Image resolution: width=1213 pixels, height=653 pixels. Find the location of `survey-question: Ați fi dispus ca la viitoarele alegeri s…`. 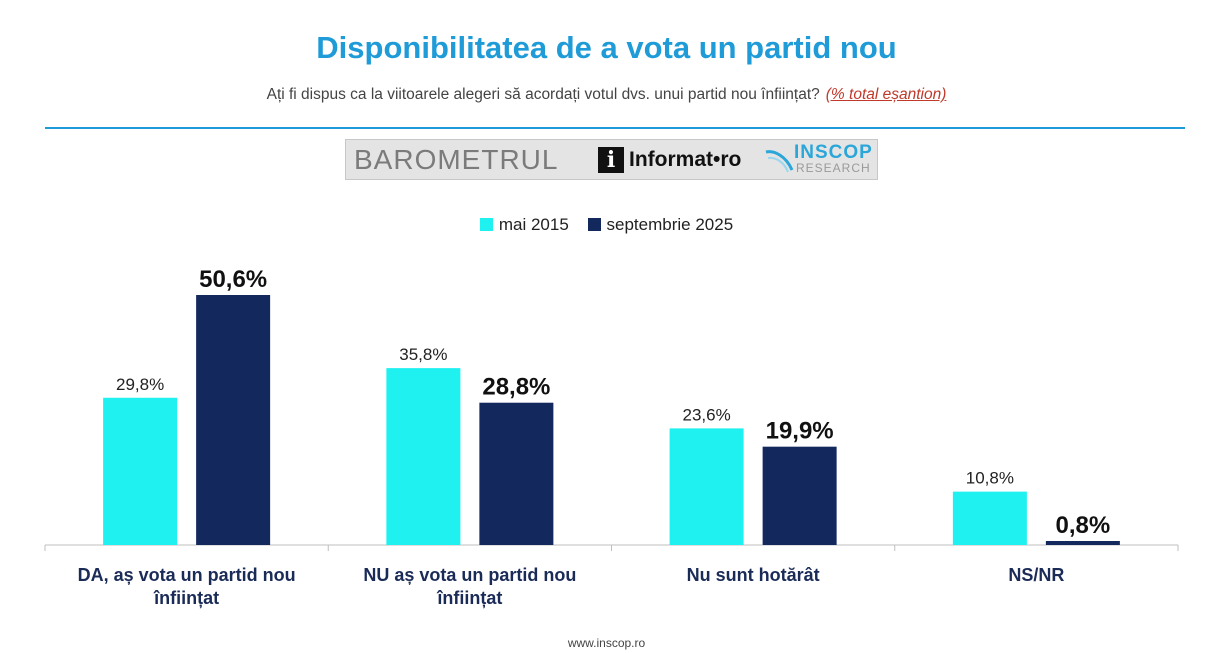

survey-question: Ați fi dispus ca la viitoarele alegeri s… is located at coordinates (543, 94).